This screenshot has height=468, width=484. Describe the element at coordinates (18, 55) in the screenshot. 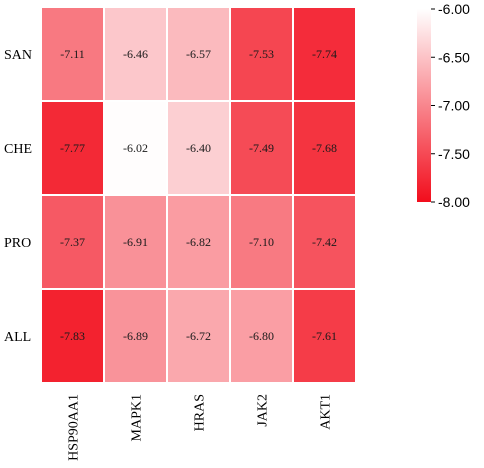

I see `row-label: SAN` at that location.